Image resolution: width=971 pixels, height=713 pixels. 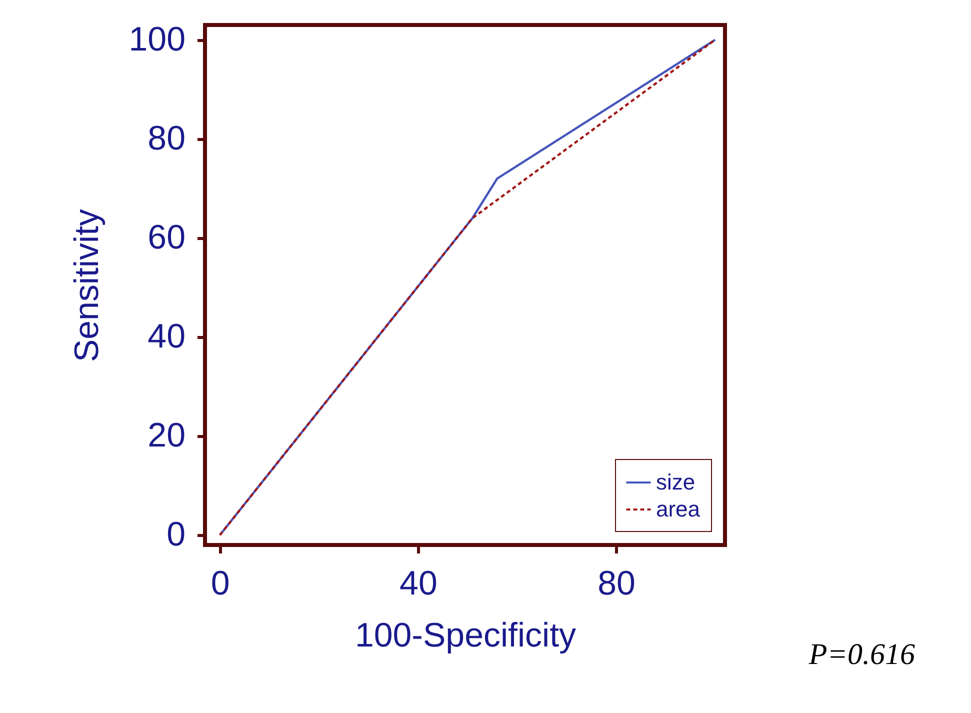 What do you see at coordinates (167, 337) in the screenshot?
I see `y-tick-label: 40` at bounding box center [167, 337].